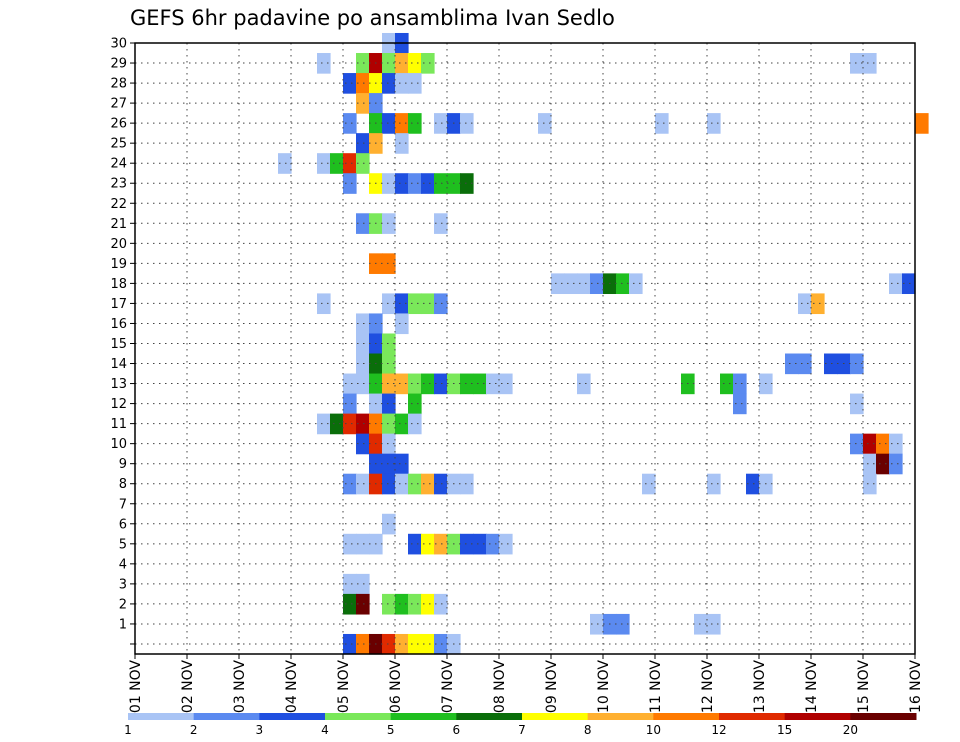 The width and height of the screenshot is (960, 742). I want to click on y-tick-label: 4, so click(123, 564).